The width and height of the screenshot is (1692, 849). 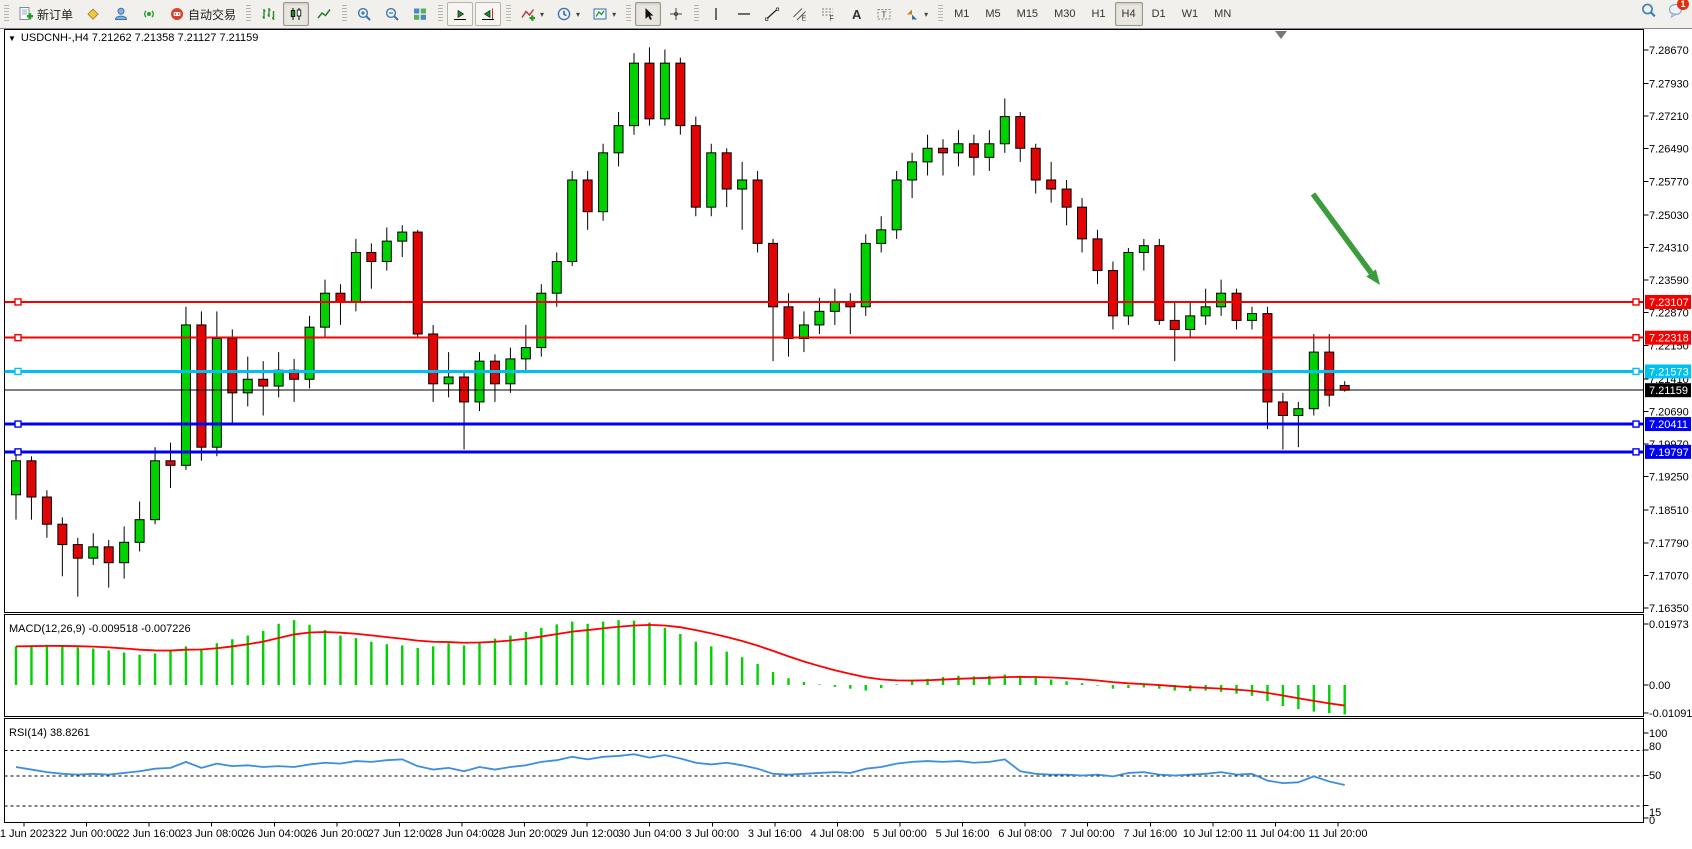 I want to click on cursor-tool-button, so click(x=648, y=14).